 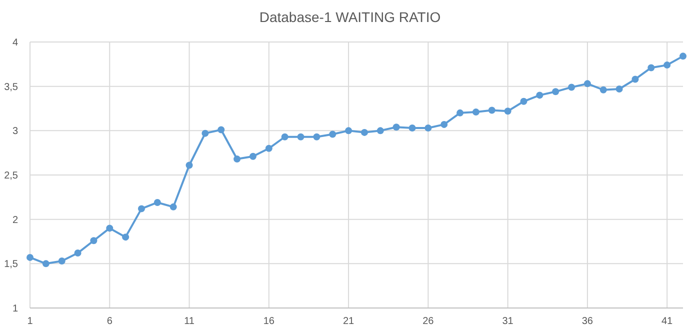 What do you see at coordinates (189, 321) in the screenshot?
I see `x-tick-label: 11` at bounding box center [189, 321].